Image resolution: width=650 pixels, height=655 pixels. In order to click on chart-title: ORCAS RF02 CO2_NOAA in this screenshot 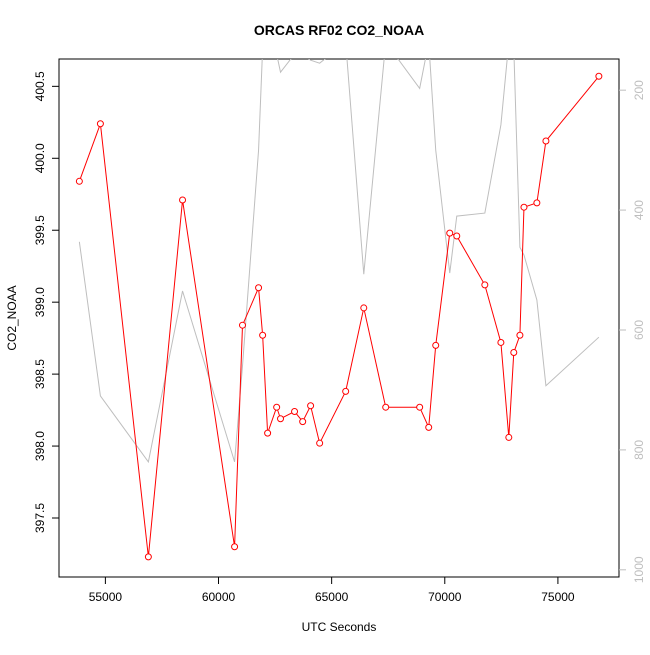, I will do `click(339, 30)`.